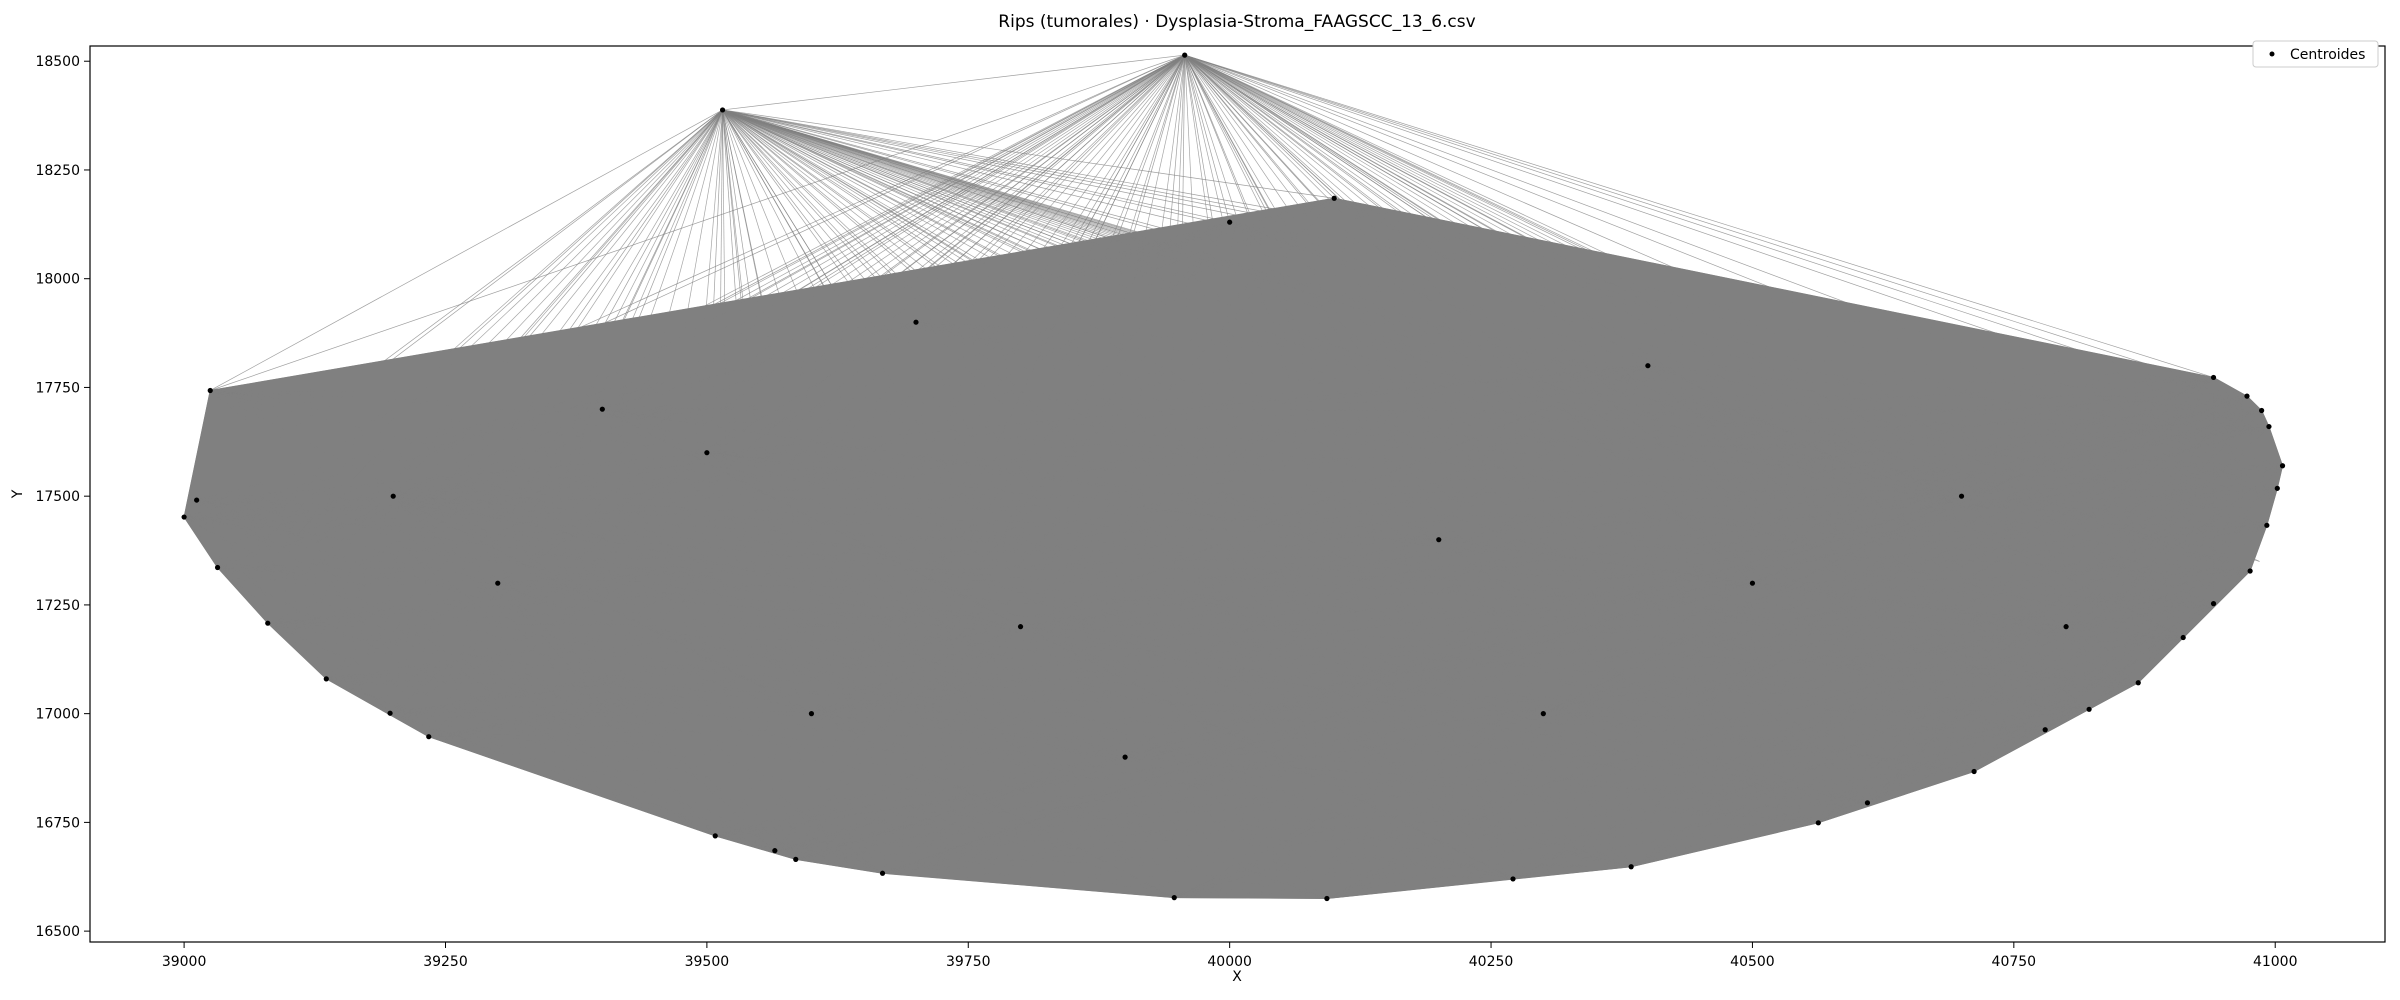  Describe the element at coordinates (57, 497) in the screenshot. I see `y-tick-label: 17500` at that location.